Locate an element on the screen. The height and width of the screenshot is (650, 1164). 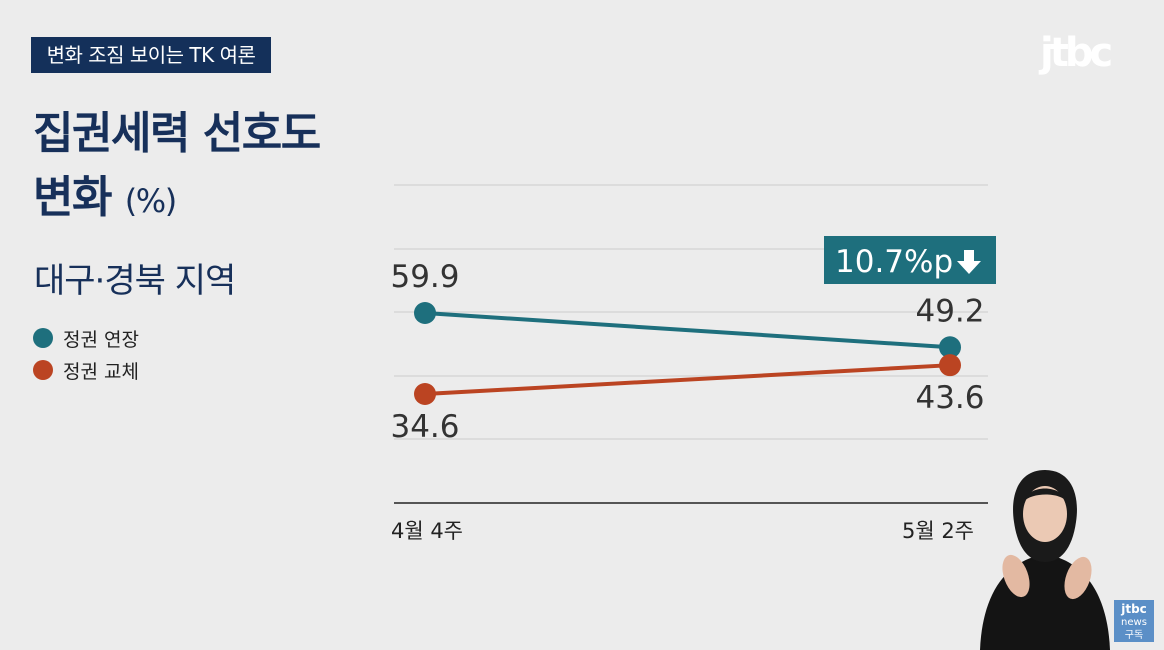
badge-line-1: jtbc is located at coordinates (1134, 609).